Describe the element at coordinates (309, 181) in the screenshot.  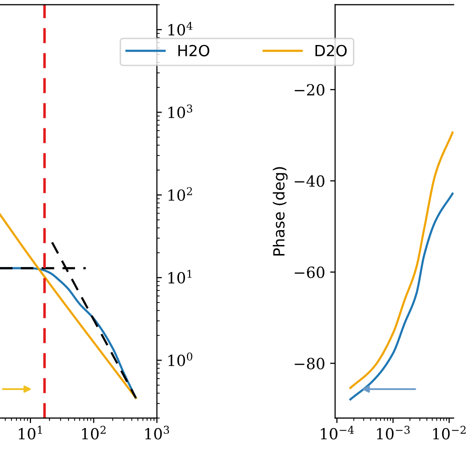
I see `y-tick-label: −40` at that location.